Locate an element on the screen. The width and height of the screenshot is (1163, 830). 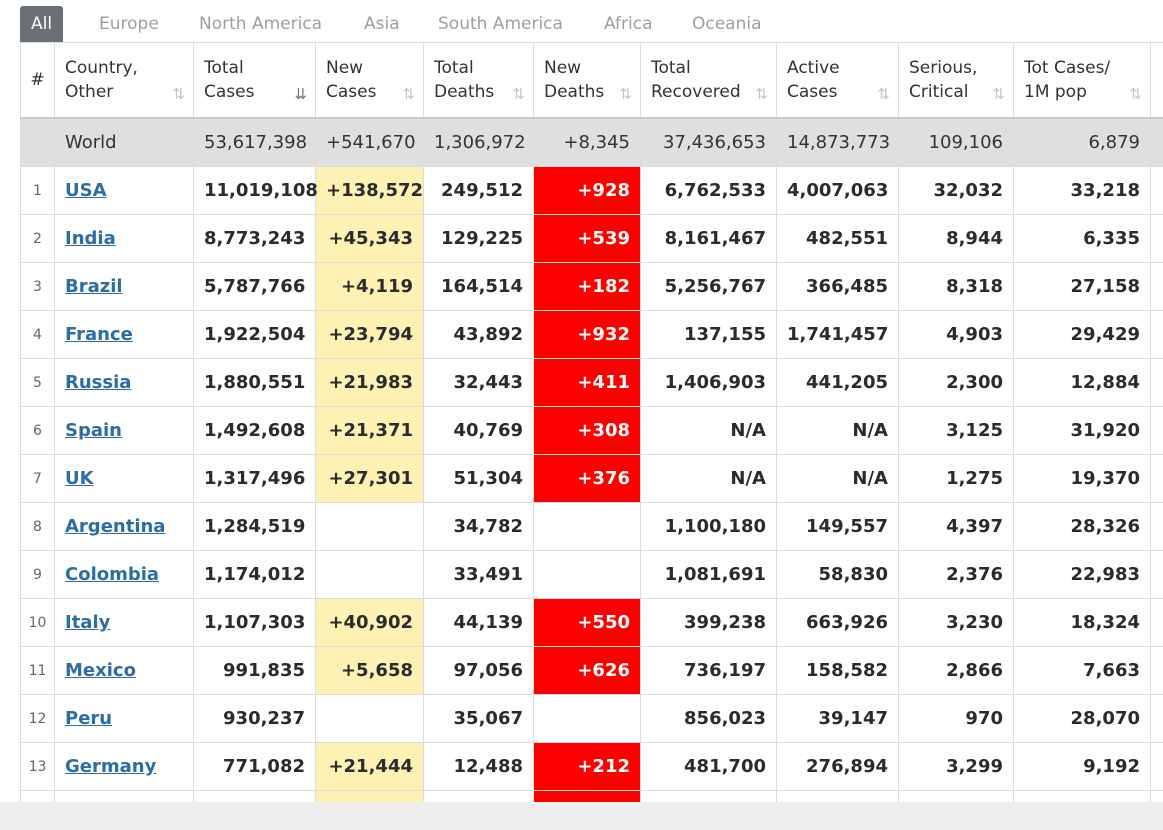
new-deaths-cell: +212 is located at coordinates (587, 766).